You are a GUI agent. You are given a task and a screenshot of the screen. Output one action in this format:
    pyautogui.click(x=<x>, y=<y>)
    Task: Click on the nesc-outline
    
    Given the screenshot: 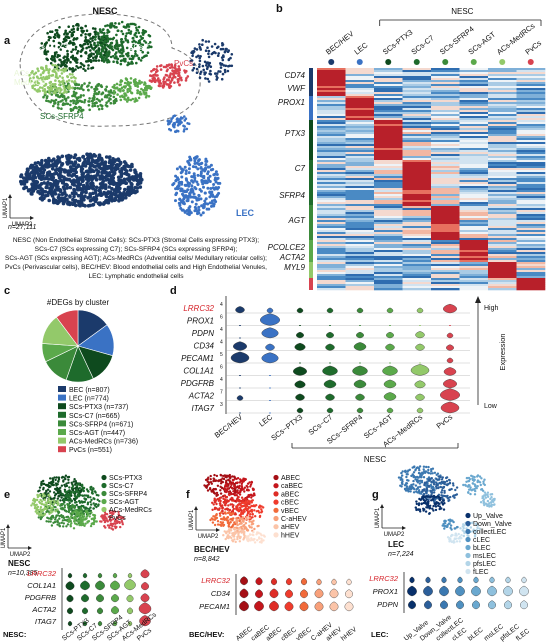 What is the action you would take?
    pyautogui.click(x=110, y=70)
    